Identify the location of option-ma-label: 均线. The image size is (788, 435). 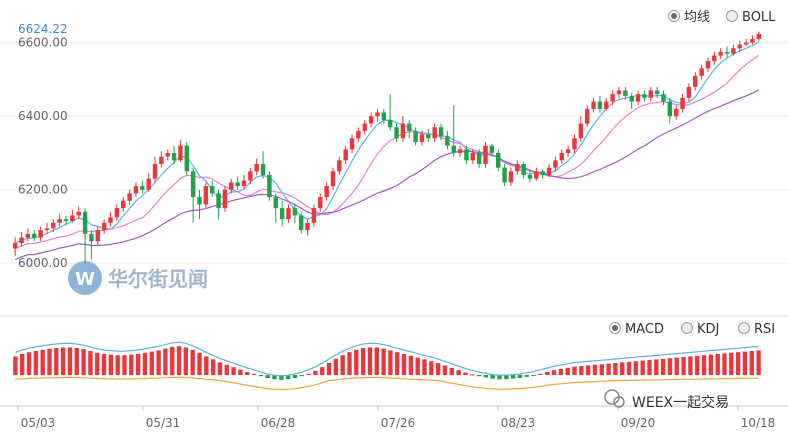
(697, 17).